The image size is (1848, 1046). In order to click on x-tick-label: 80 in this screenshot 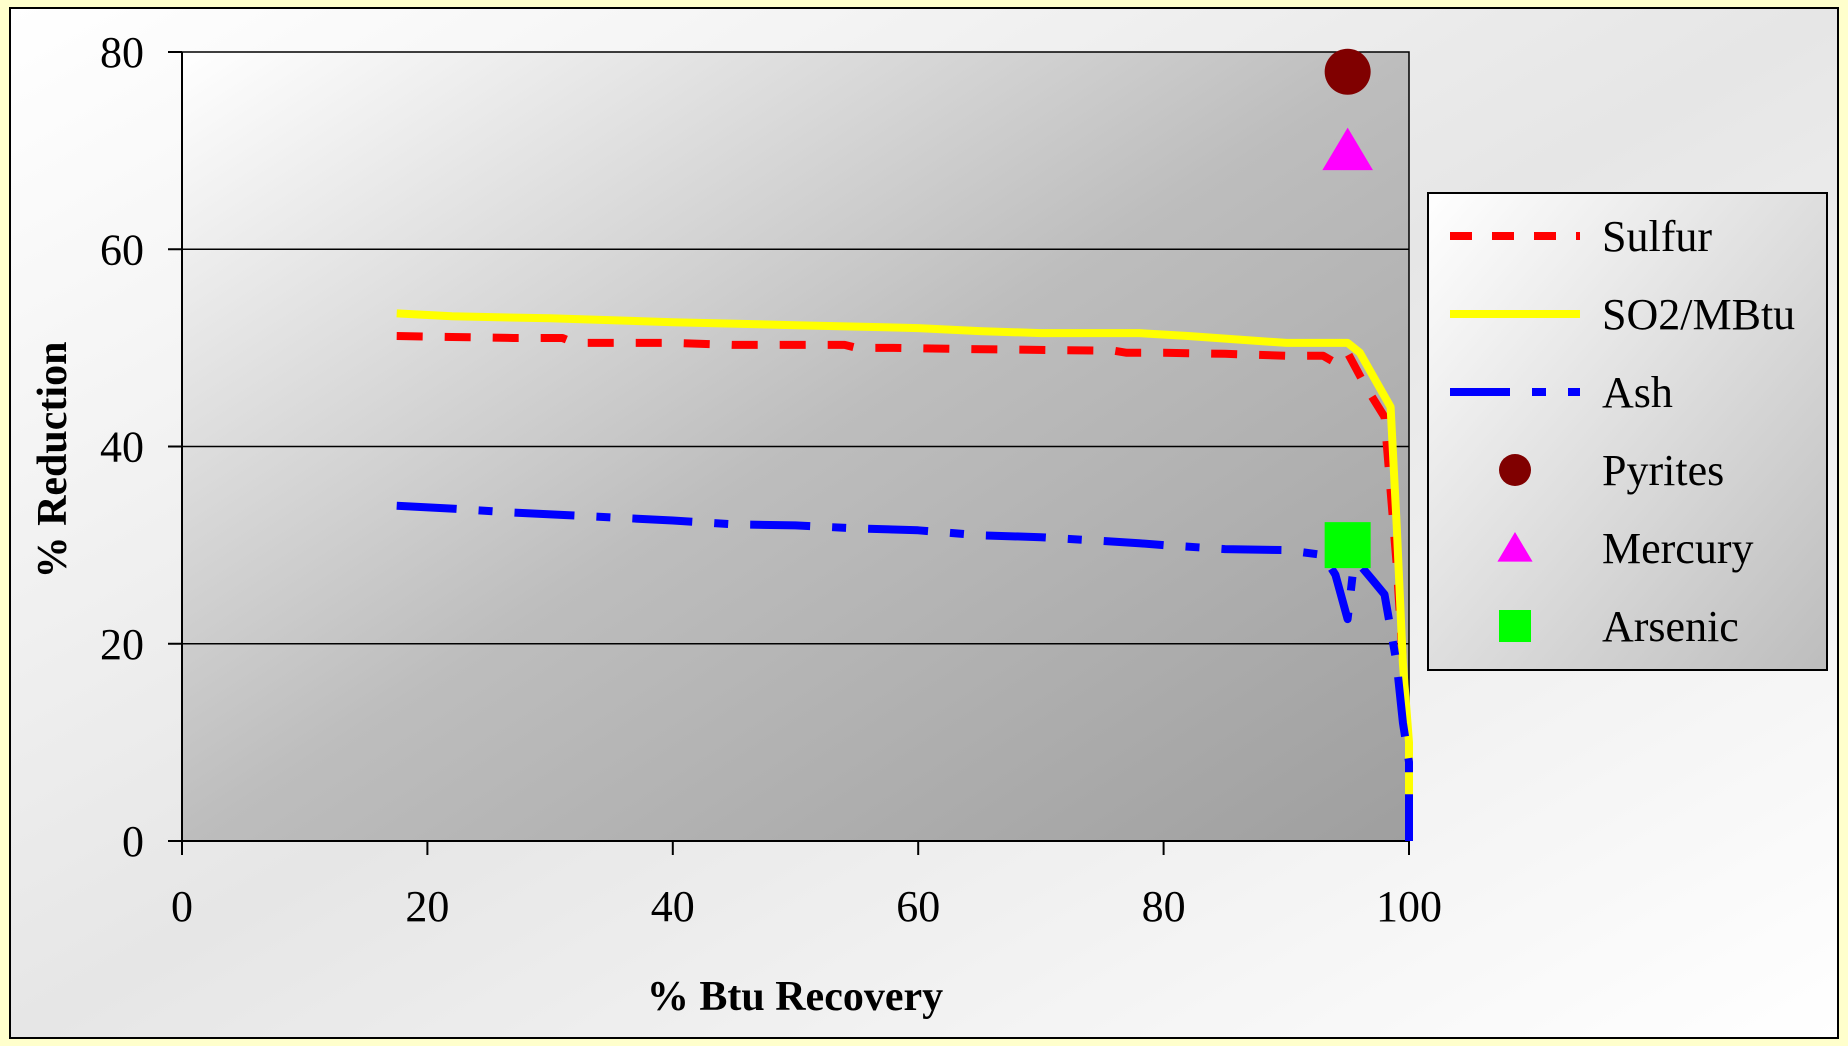, I will do `click(1164, 906)`.